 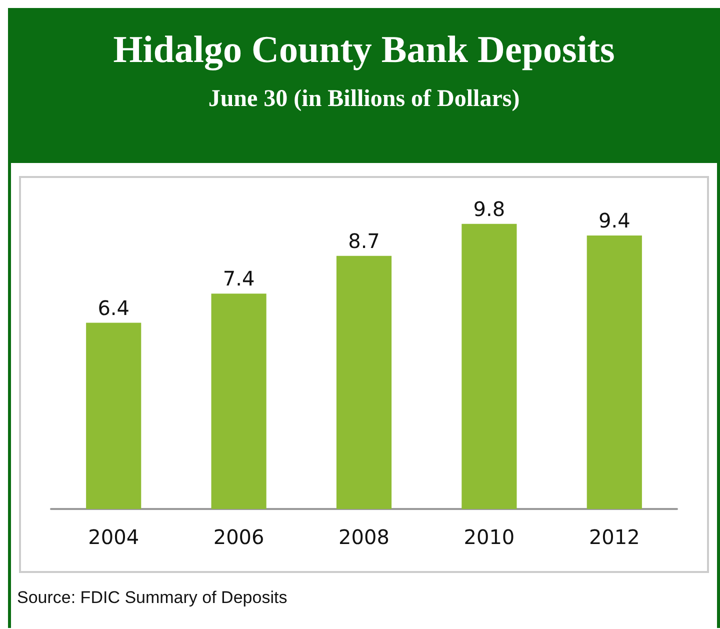 What do you see at coordinates (614, 220) in the screenshot?
I see `data-label: 9.4` at bounding box center [614, 220].